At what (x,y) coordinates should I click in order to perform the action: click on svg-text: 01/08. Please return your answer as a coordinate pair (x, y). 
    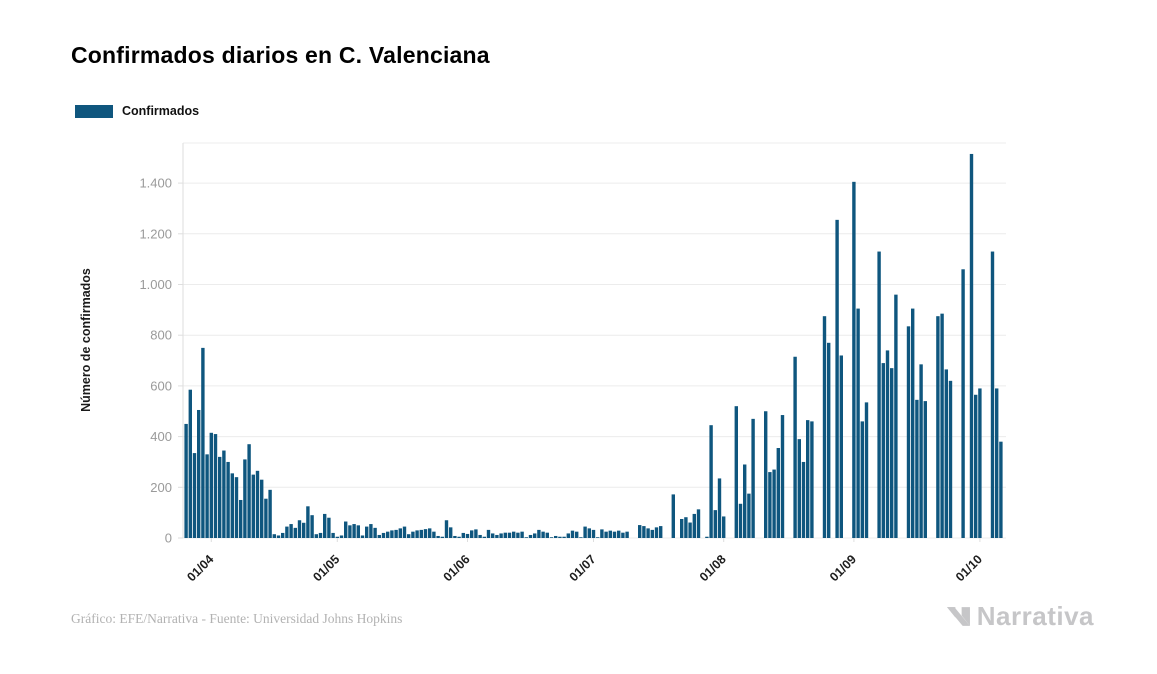
    Looking at the image, I should click on (713, 568).